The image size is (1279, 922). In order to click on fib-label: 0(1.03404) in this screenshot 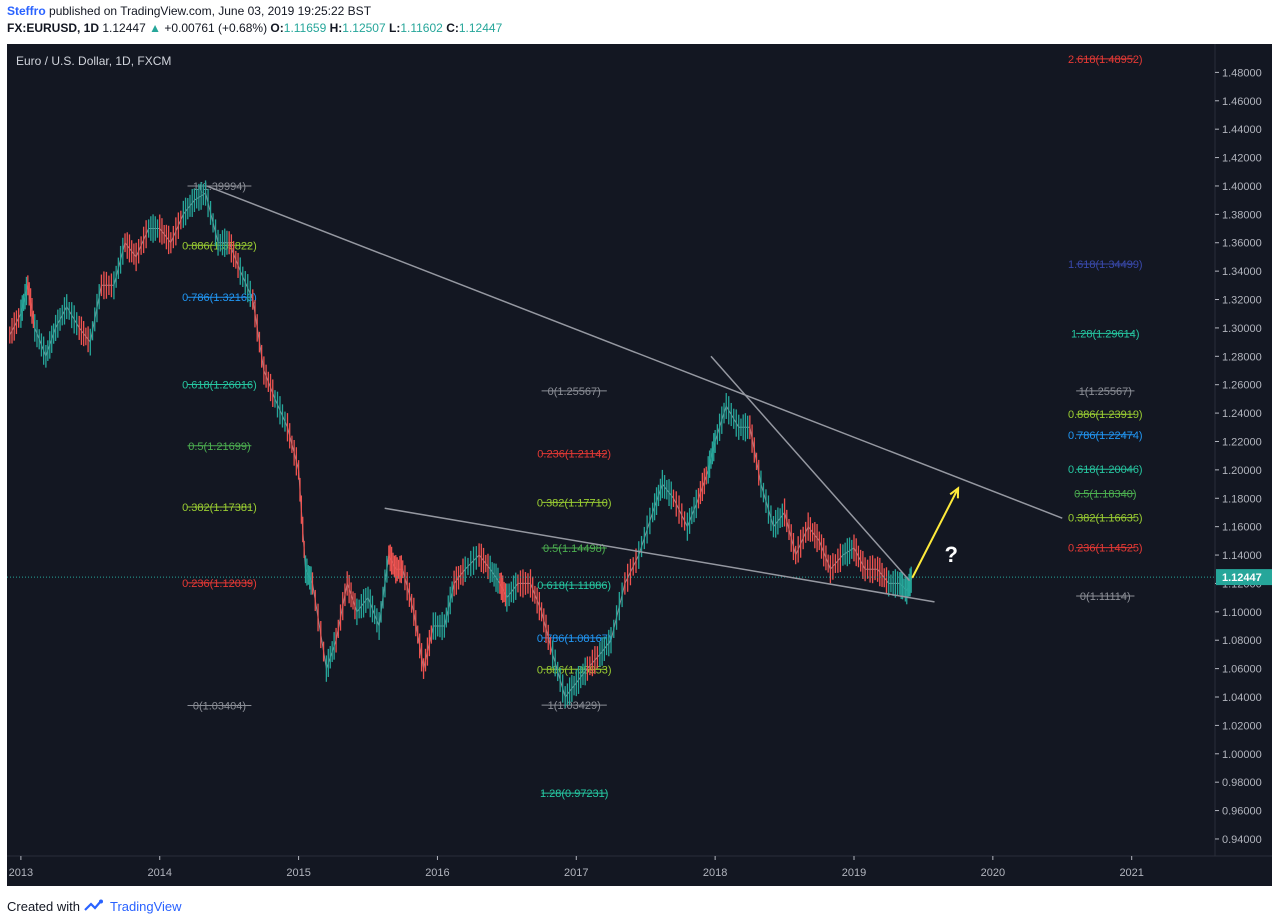, I will do `click(219, 706)`.